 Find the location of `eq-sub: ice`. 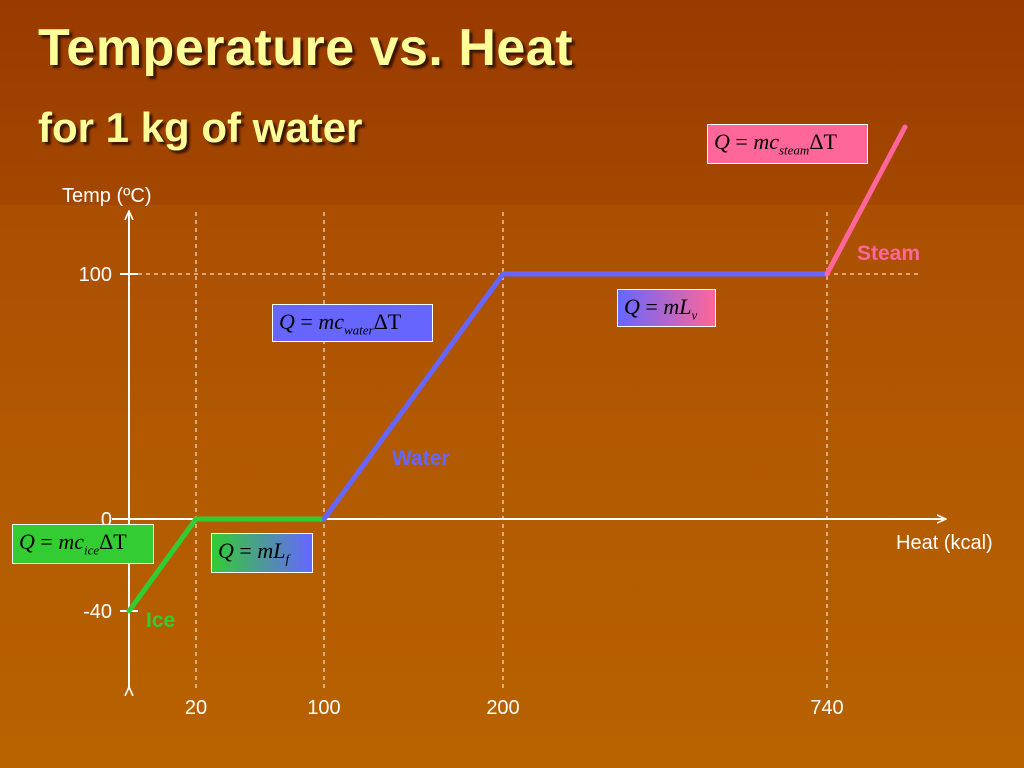

eq-sub: ice is located at coordinates (91, 550).